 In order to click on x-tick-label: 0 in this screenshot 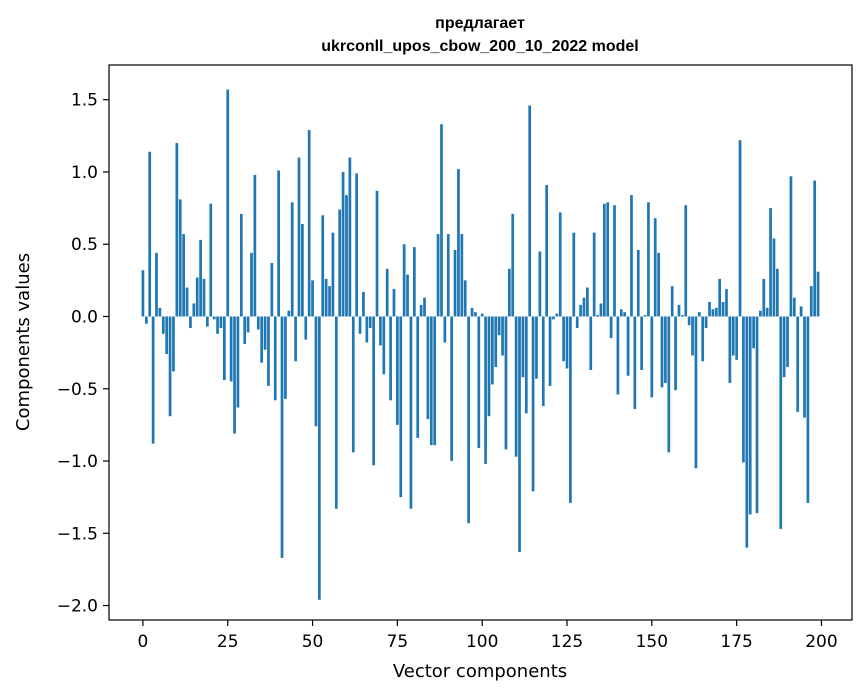, I will do `click(143, 642)`.